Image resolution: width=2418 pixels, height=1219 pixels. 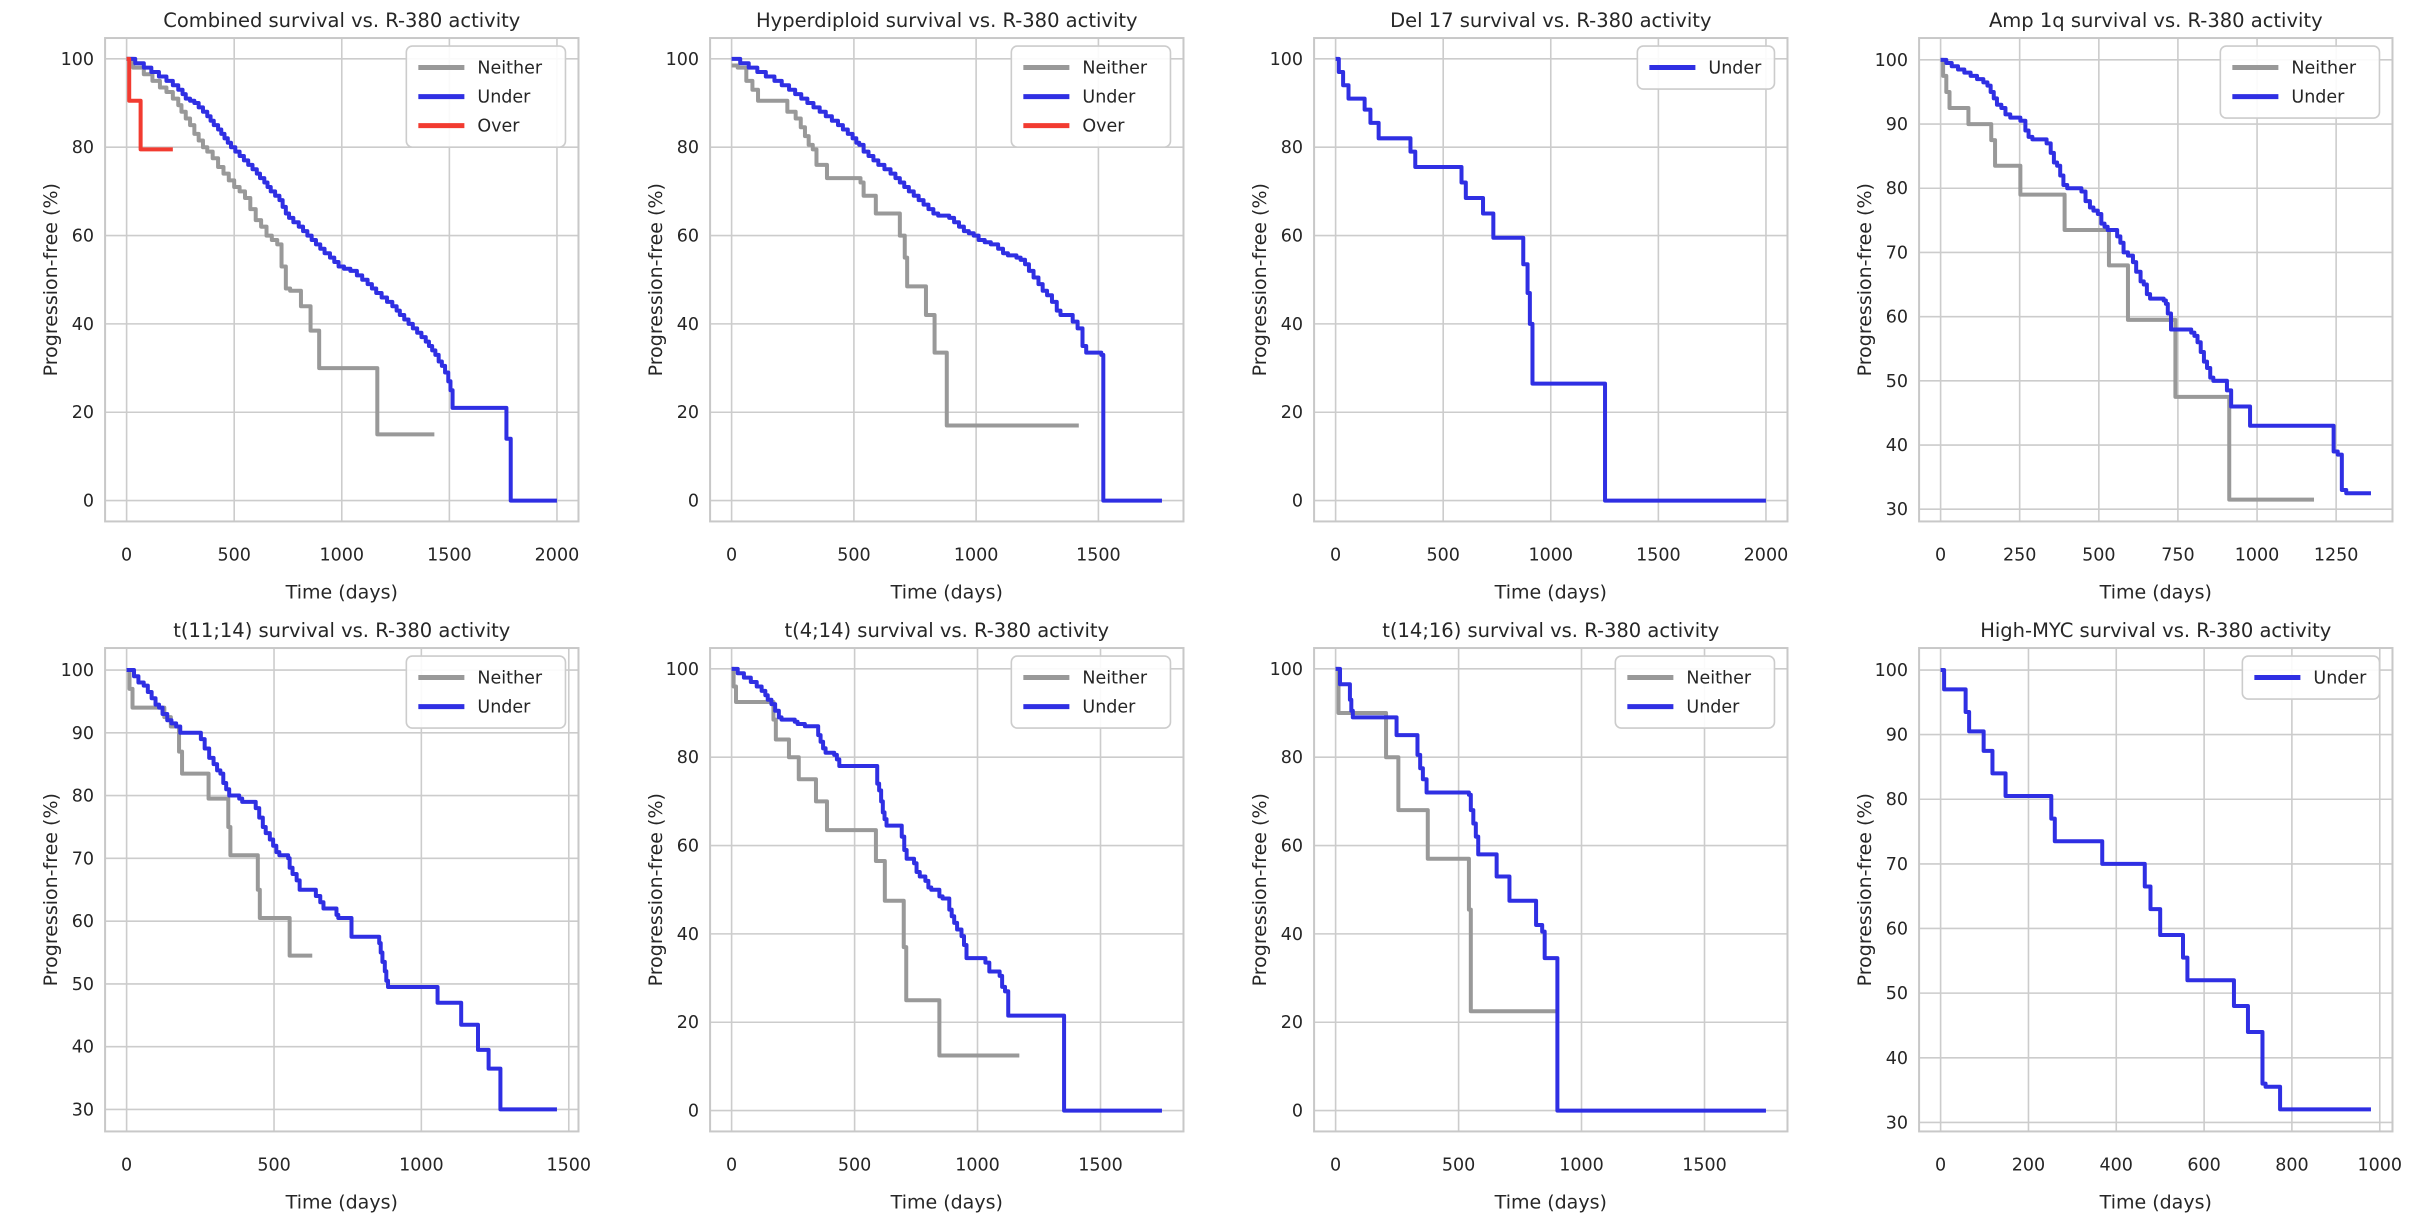 What do you see at coordinates (2115, 1165) in the screenshot?
I see `x-tick-label: 400` at bounding box center [2115, 1165].